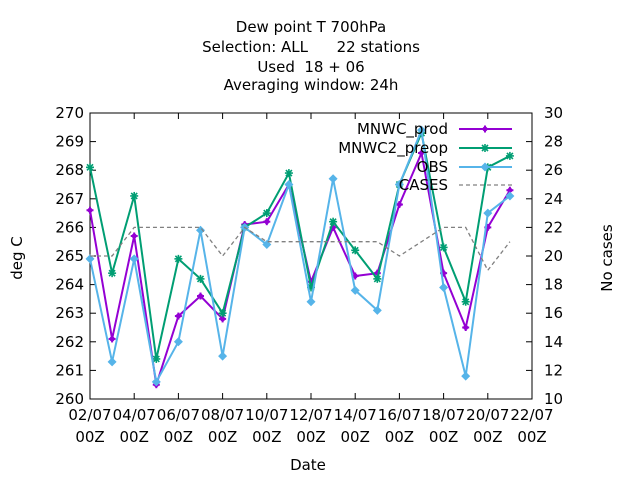 The height and width of the screenshot is (480, 640). I want to click on x-tick-label-date: 18/07, so click(443, 415).